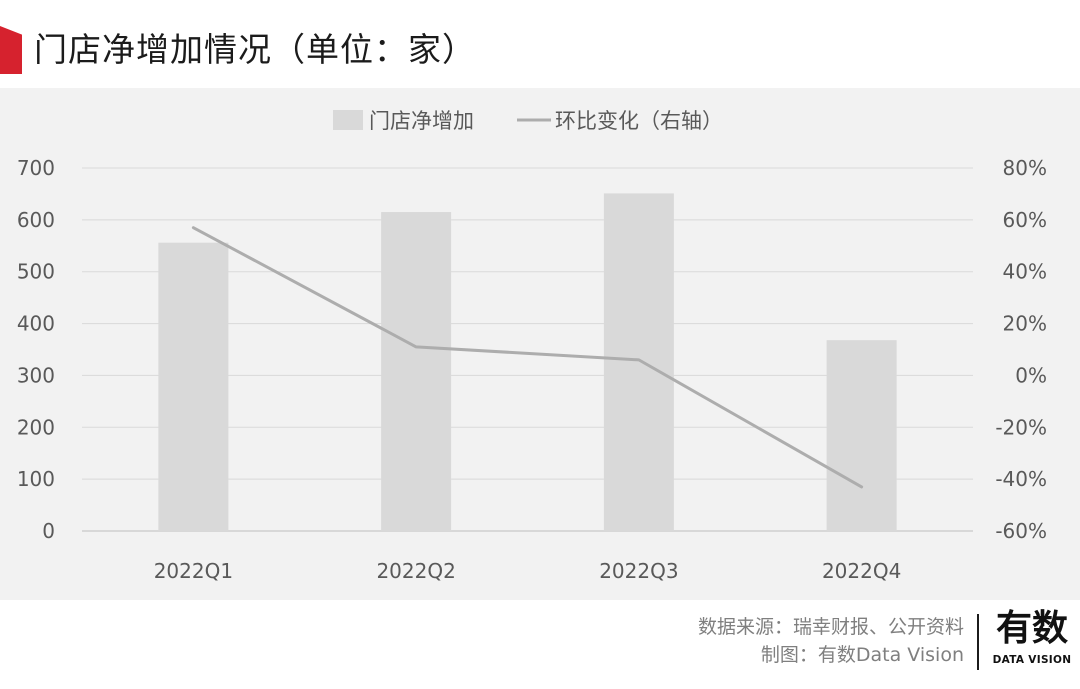 This screenshot has height=689, width=1080. I want to click on y-left-tick-label: 500, so click(36, 272).